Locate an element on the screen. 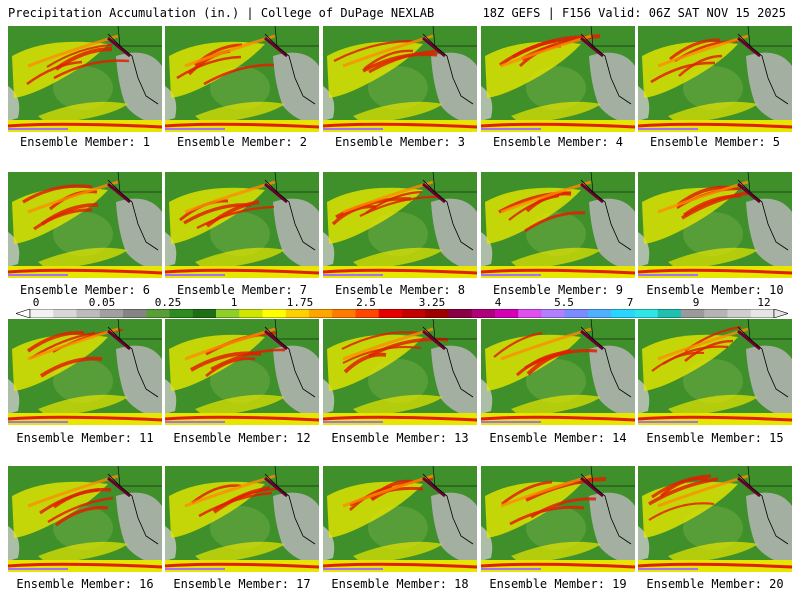 This screenshot has height=600, width=800. colorbar-tick-label: 5.5 is located at coordinates (564, 302).